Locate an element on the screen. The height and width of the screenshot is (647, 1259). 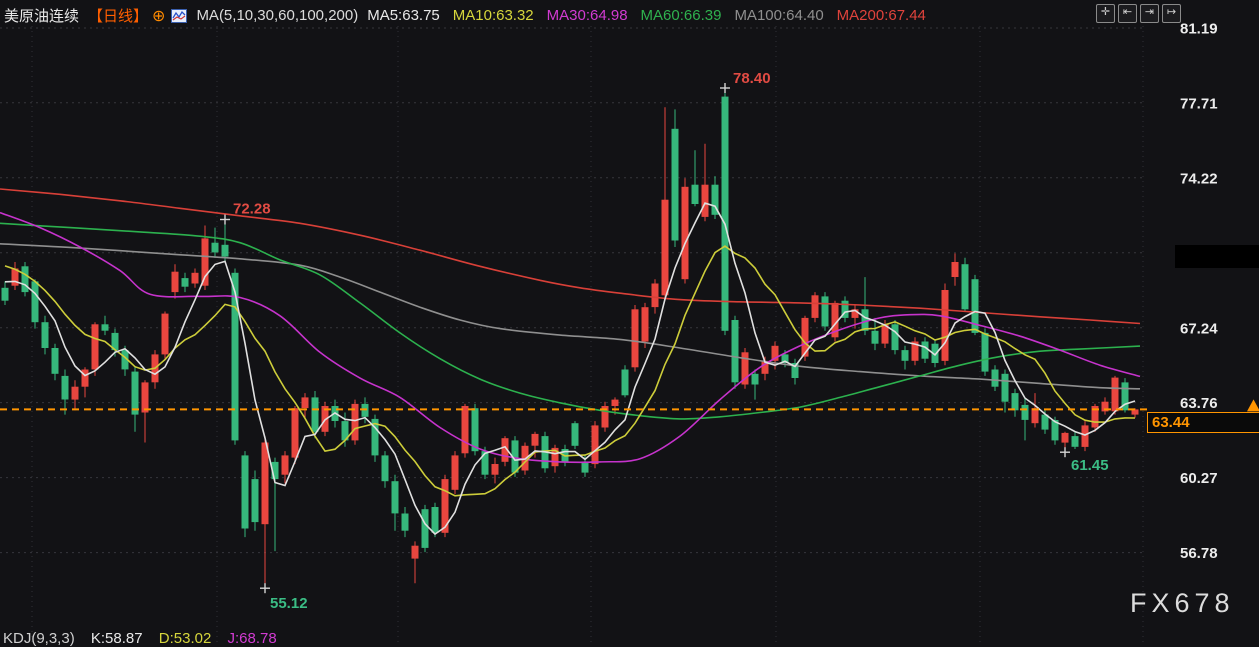
price-axis: 81.19 77.71 74.22 67.24 63.76 60.27 56.78 is located at coordinates (1199, 292).